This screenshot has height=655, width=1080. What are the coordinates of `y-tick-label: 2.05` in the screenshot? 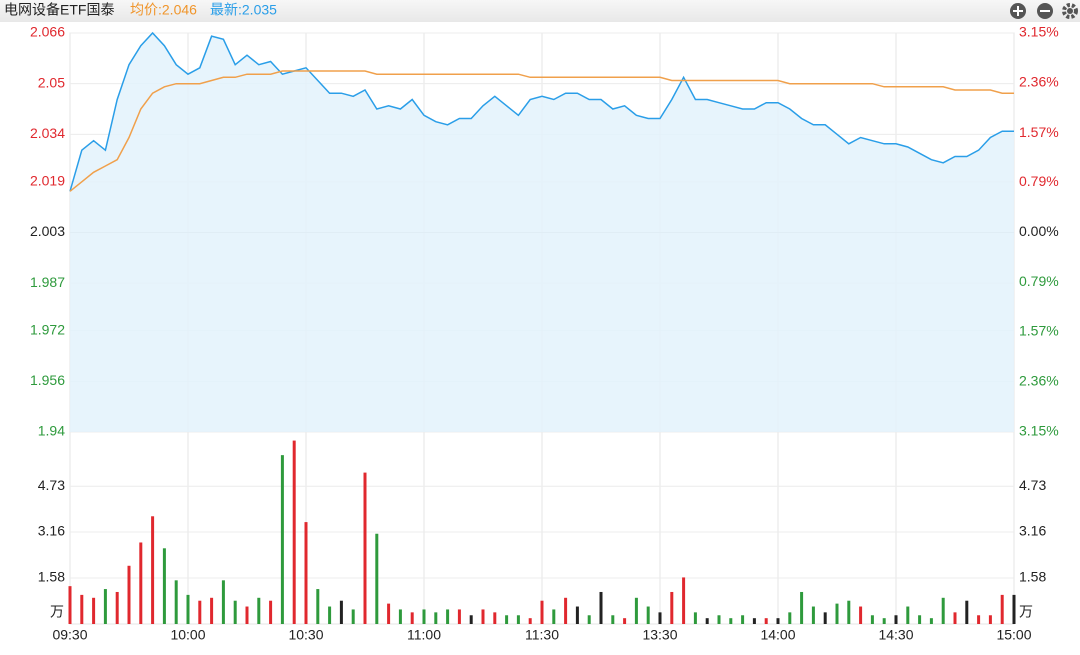 It's located at (51, 82).